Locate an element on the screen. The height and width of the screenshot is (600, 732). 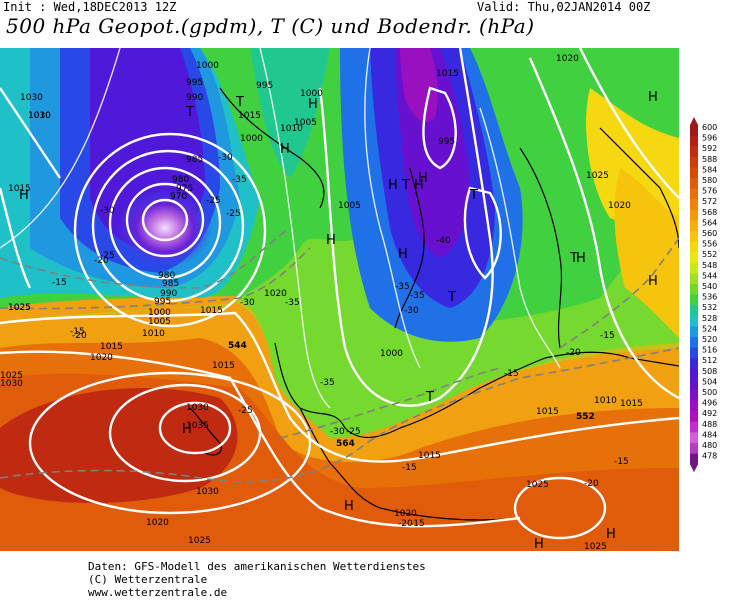
legend-bottom-arrow is located at coordinates (694, 468).